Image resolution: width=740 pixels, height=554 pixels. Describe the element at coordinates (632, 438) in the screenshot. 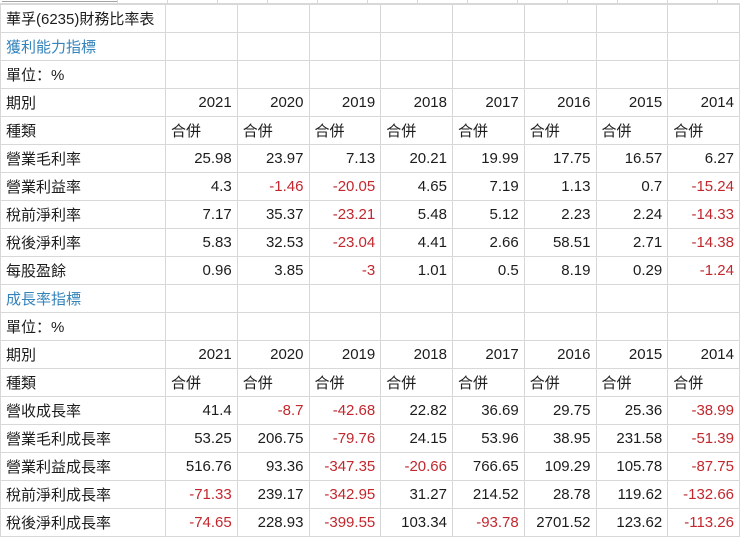

I see `value-cell: 231.58` at that location.